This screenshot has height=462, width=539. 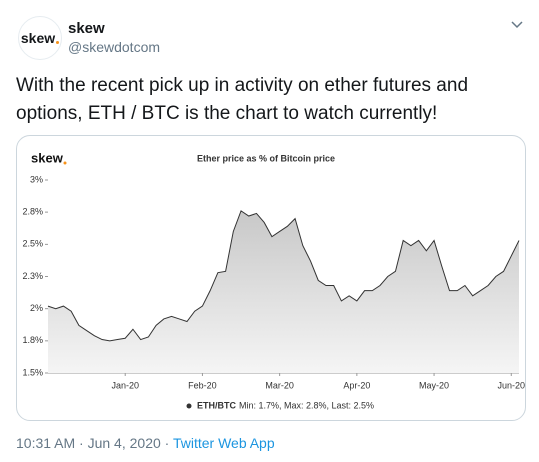 What do you see at coordinates (32, 372) in the screenshot?
I see `y-tick-label: 1.5%` at bounding box center [32, 372].